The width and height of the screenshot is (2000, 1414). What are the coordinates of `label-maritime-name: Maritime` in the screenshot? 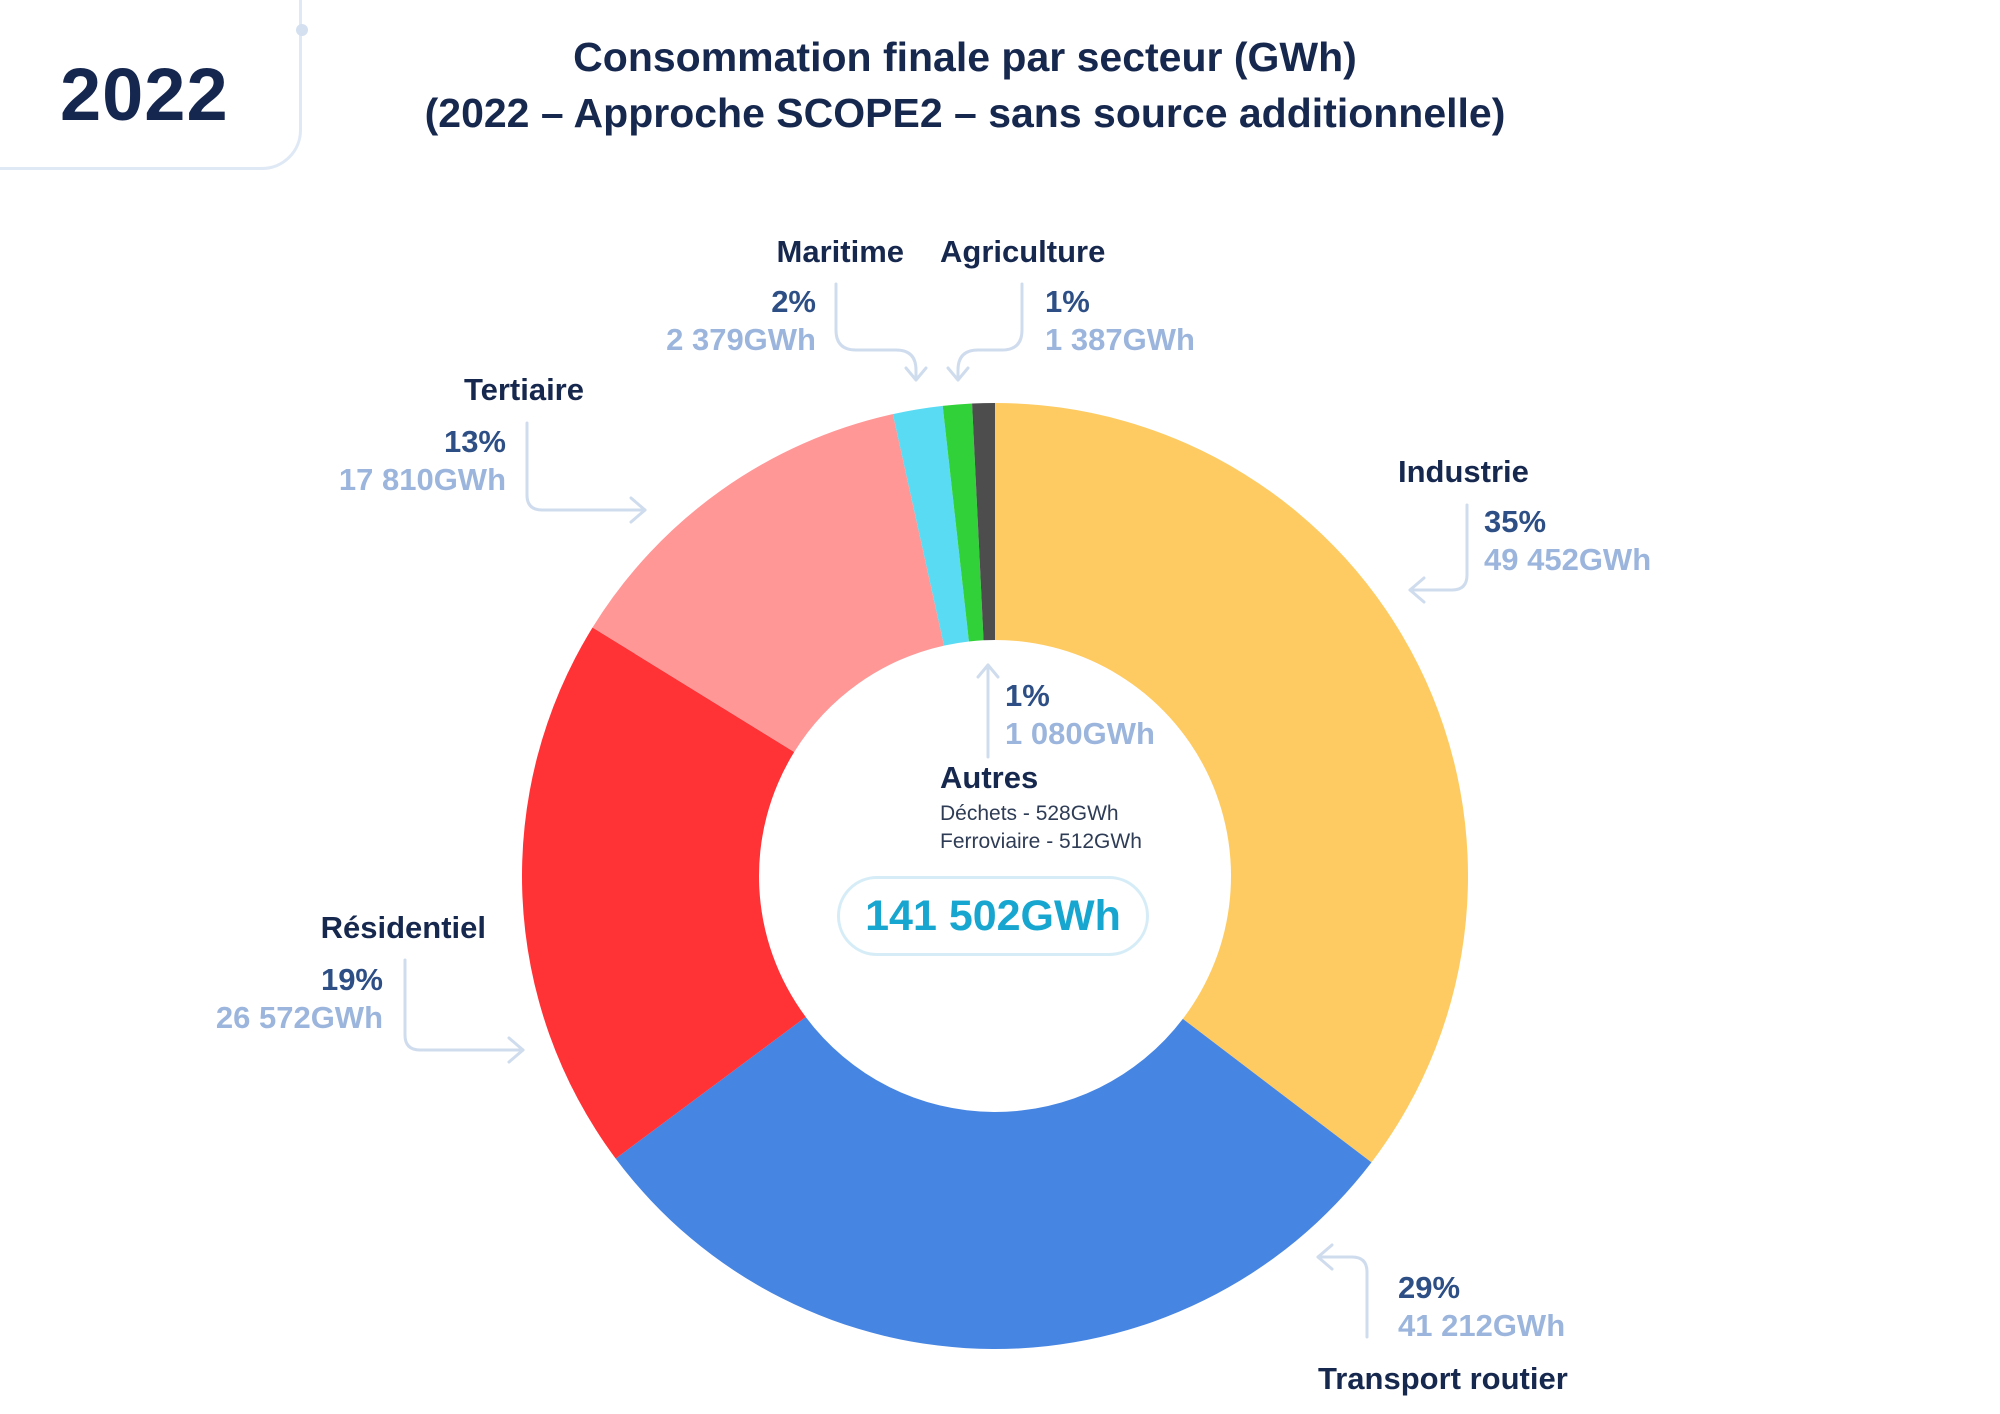 It's located at (840, 251).